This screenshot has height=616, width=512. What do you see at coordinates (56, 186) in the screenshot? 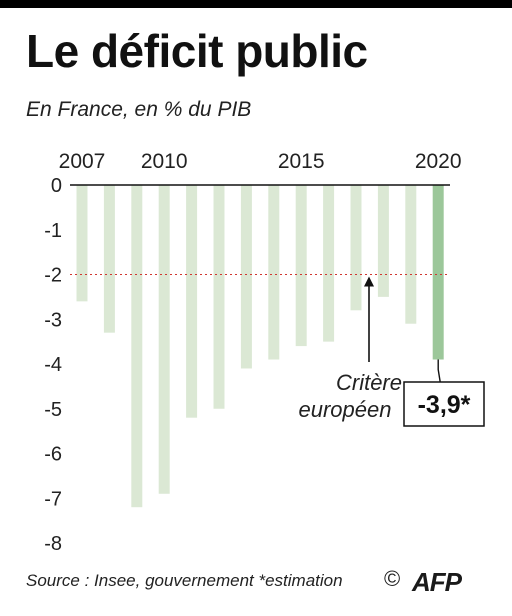
I see `y-tick-label: 0` at bounding box center [56, 186].